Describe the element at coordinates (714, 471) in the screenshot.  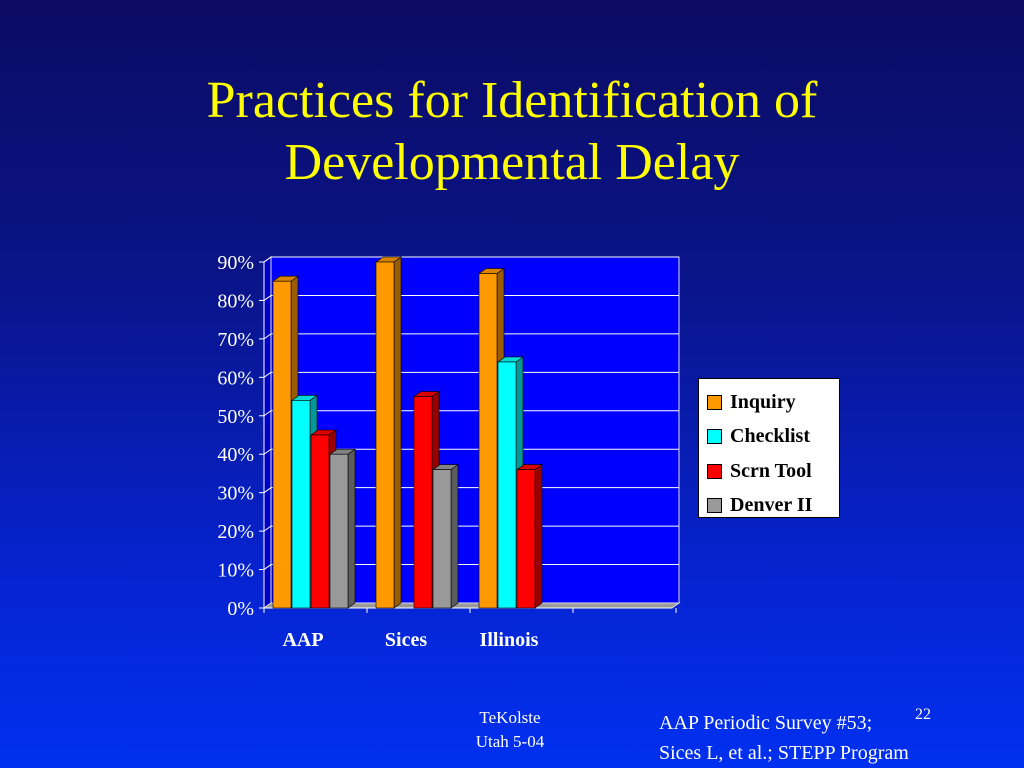
I see `legend-swatch-scrn-tool` at that location.